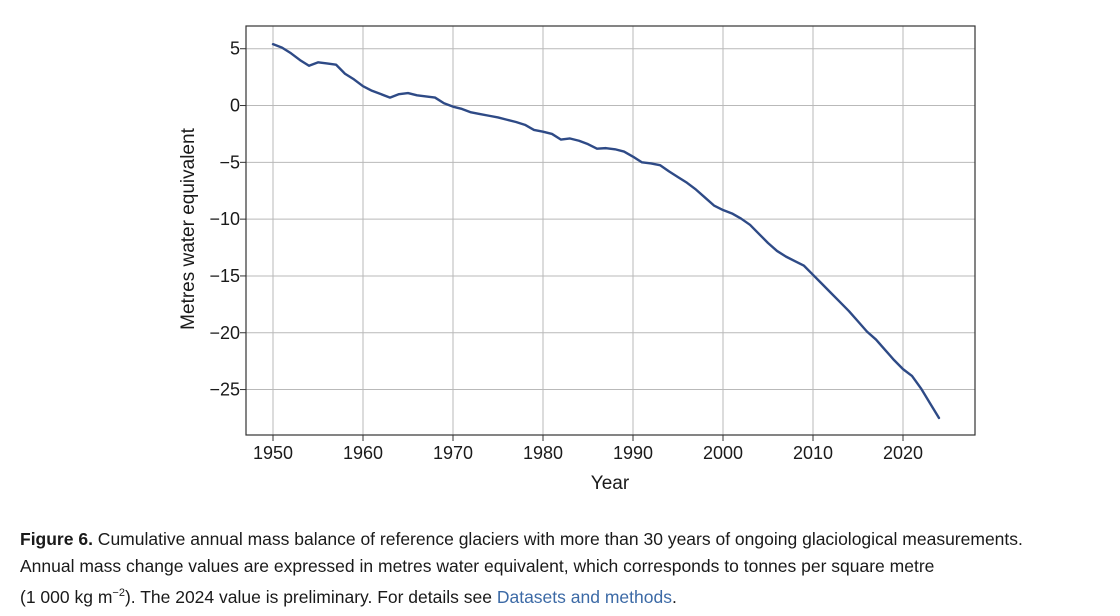  Describe the element at coordinates (543, 453) in the screenshot. I see `x-tick-label: 1980` at that location.